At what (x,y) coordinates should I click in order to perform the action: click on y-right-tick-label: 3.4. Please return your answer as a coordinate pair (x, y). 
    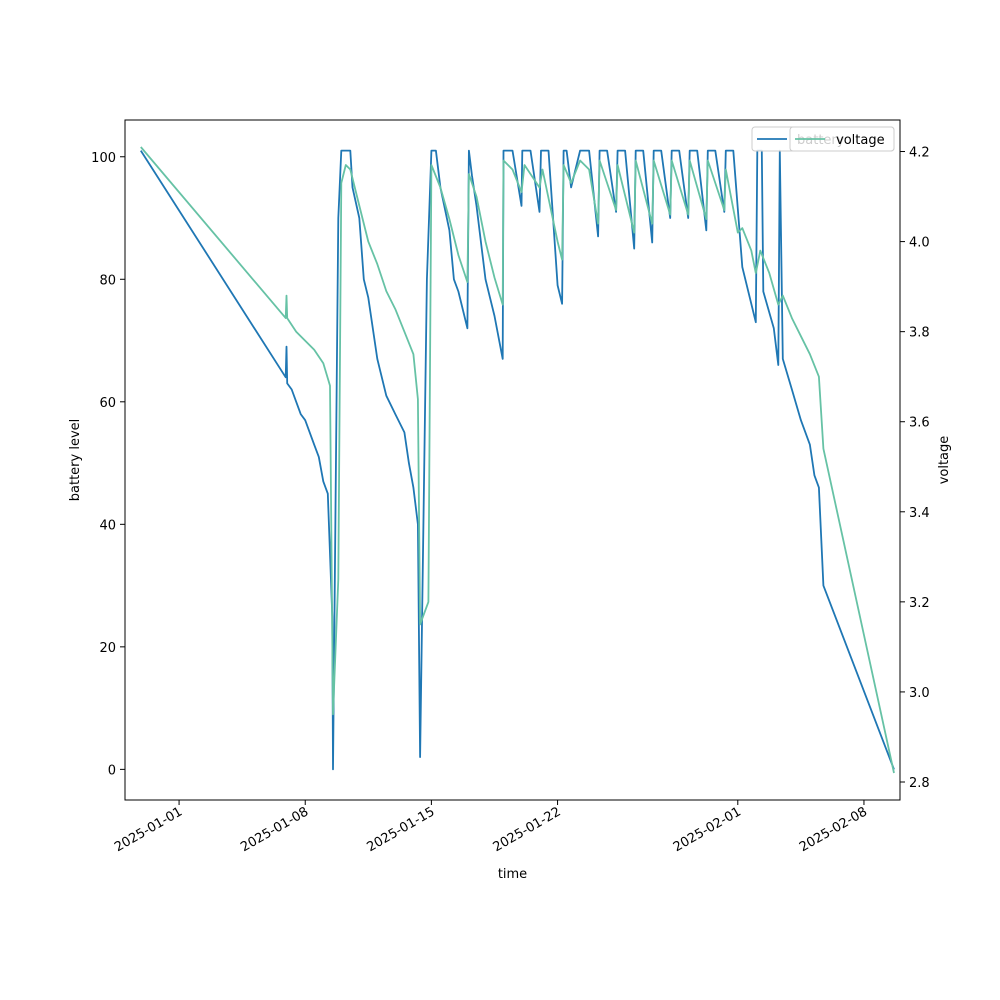
    Looking at the image, I should click on (919, 513).